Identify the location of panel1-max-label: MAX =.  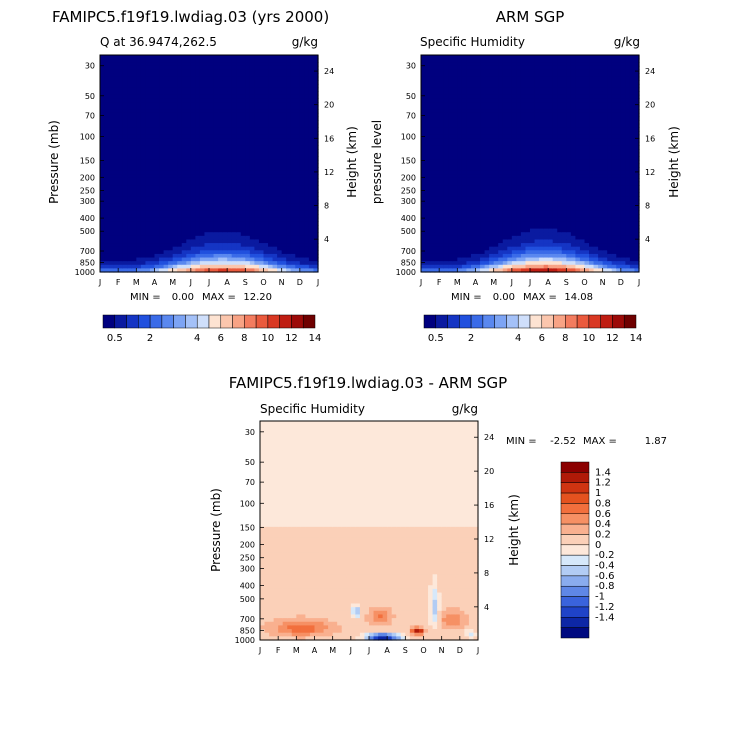
(219, 297).